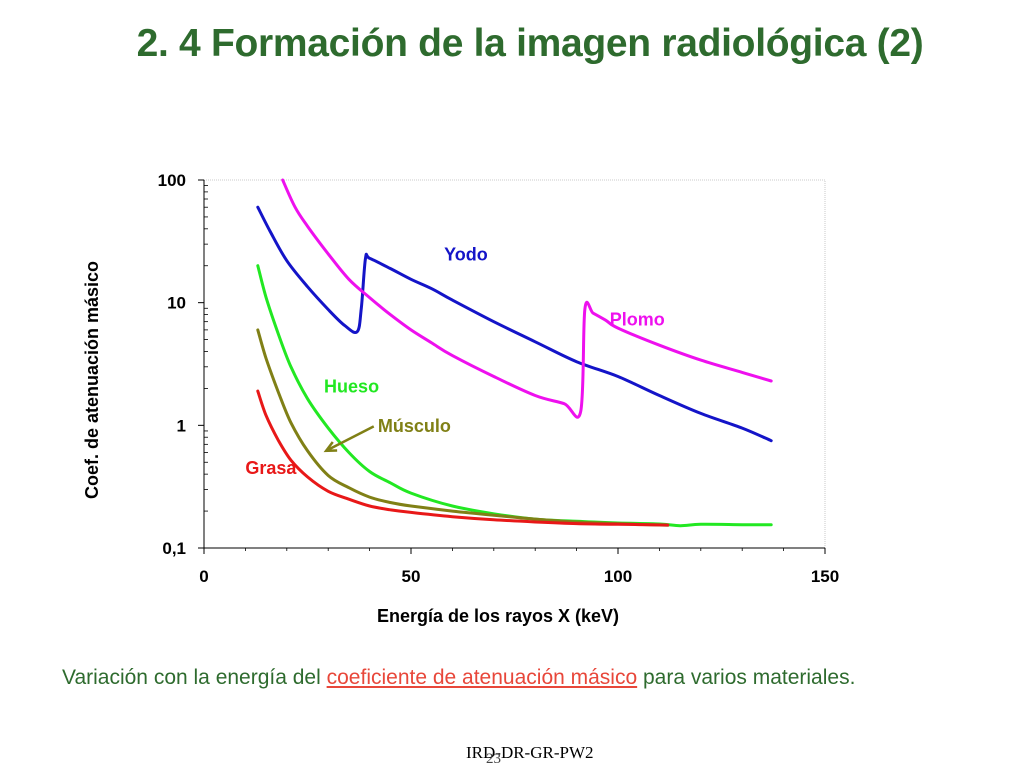 This screenshot has height=768, width=1024. What do you see at coordinates (482, 677) in the screenshot?
I see `caption-highlight: coeficiente de atenuación másico` at bounding box center [482, 677].